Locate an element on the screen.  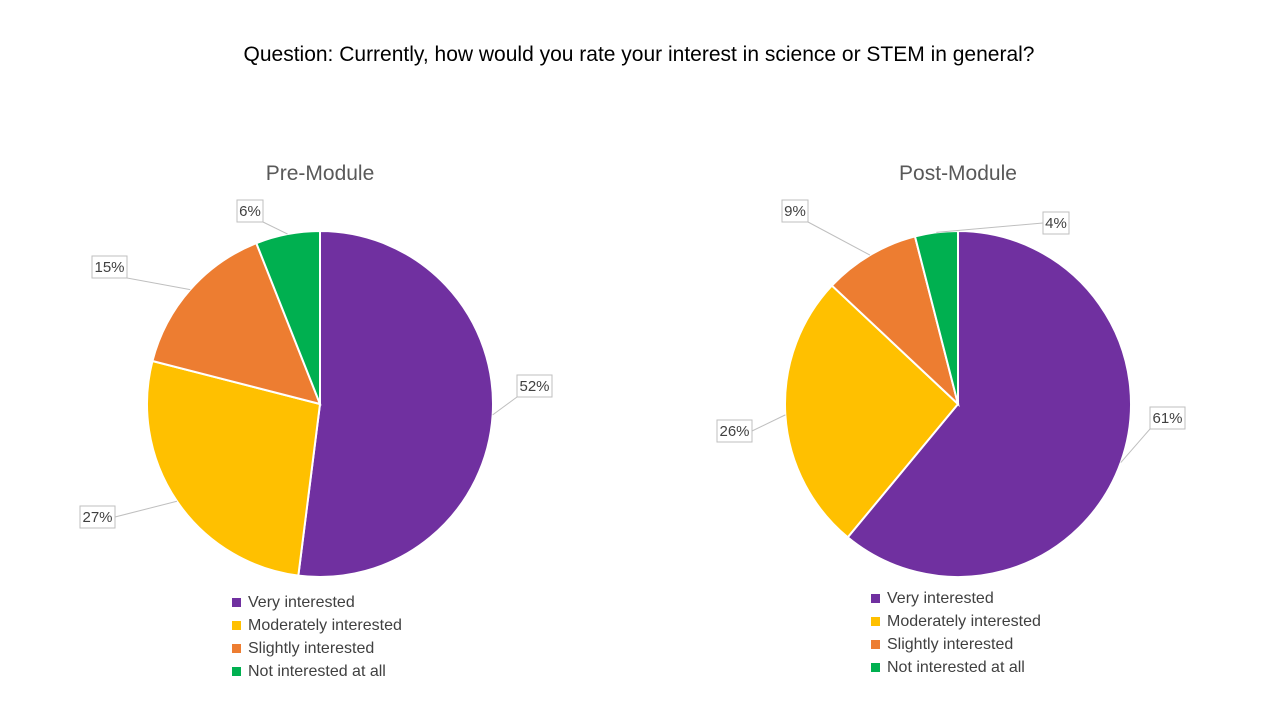
data-label-very-interested: 61% is located at coordinates (1167, 418).